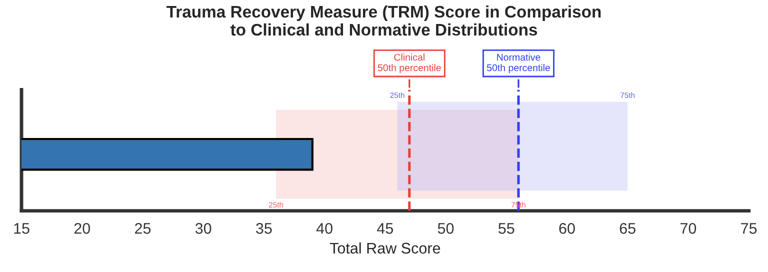  I want to click on x-tick-label: 70, so click(688, 228).